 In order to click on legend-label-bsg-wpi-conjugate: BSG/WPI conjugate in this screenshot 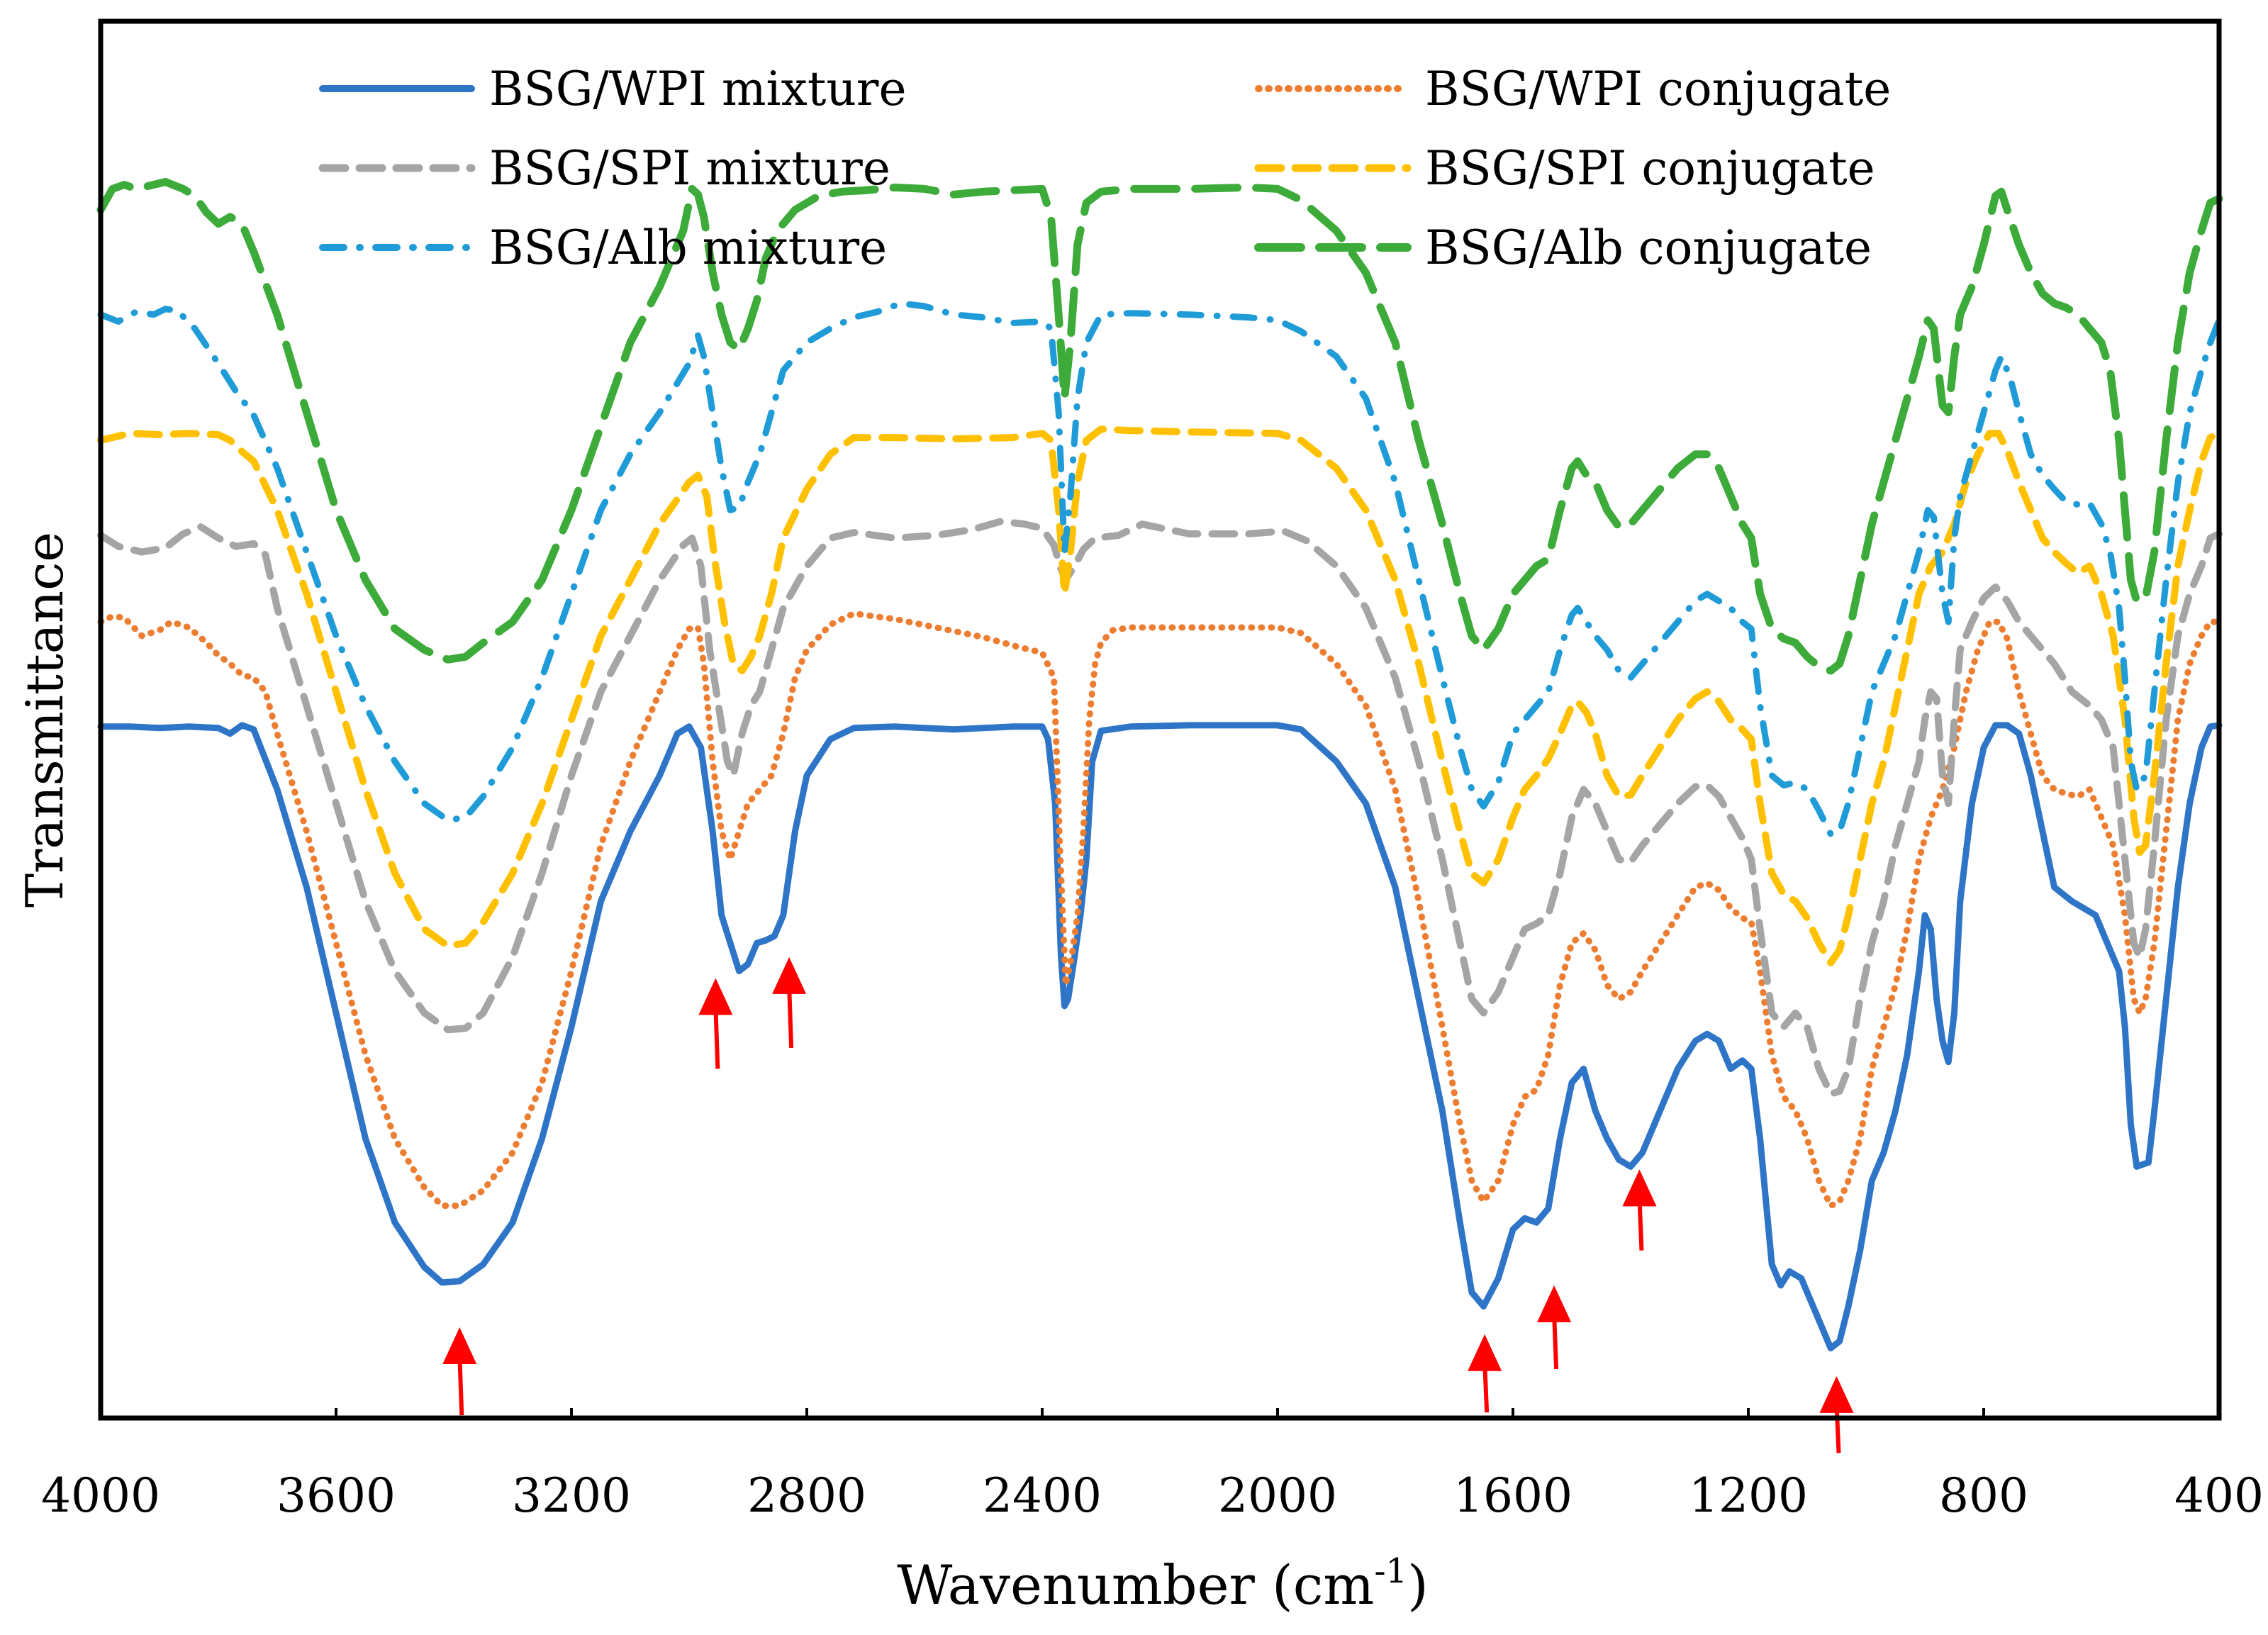, I will do `click(1658, 89)`.